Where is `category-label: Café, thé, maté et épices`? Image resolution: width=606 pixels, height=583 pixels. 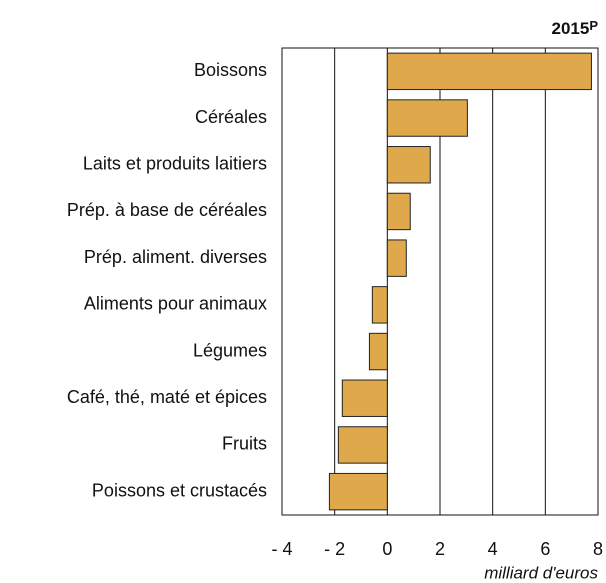
category-label: Café, thé, maté et épices is located at coordinates (167, 397).